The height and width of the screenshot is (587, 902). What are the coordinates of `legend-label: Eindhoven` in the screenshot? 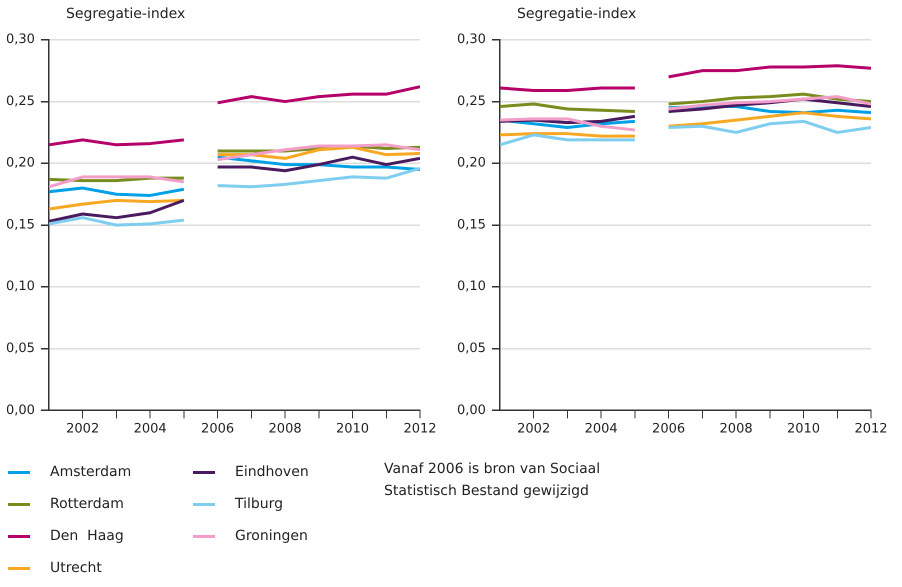 It's located at (272, 472).